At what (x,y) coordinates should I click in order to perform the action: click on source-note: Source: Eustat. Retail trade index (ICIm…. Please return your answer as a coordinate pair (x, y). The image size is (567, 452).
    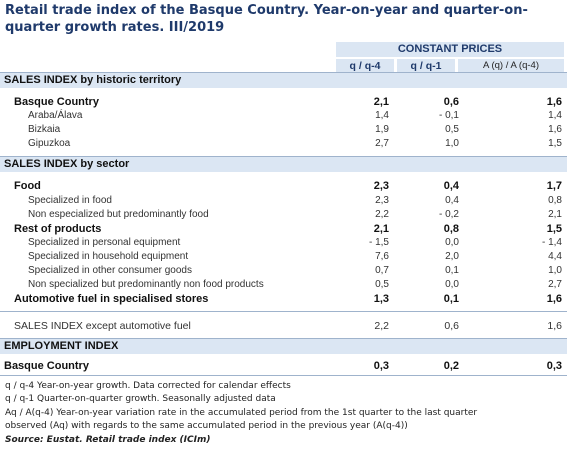
    Looking at the image, I should click on (108, 439).